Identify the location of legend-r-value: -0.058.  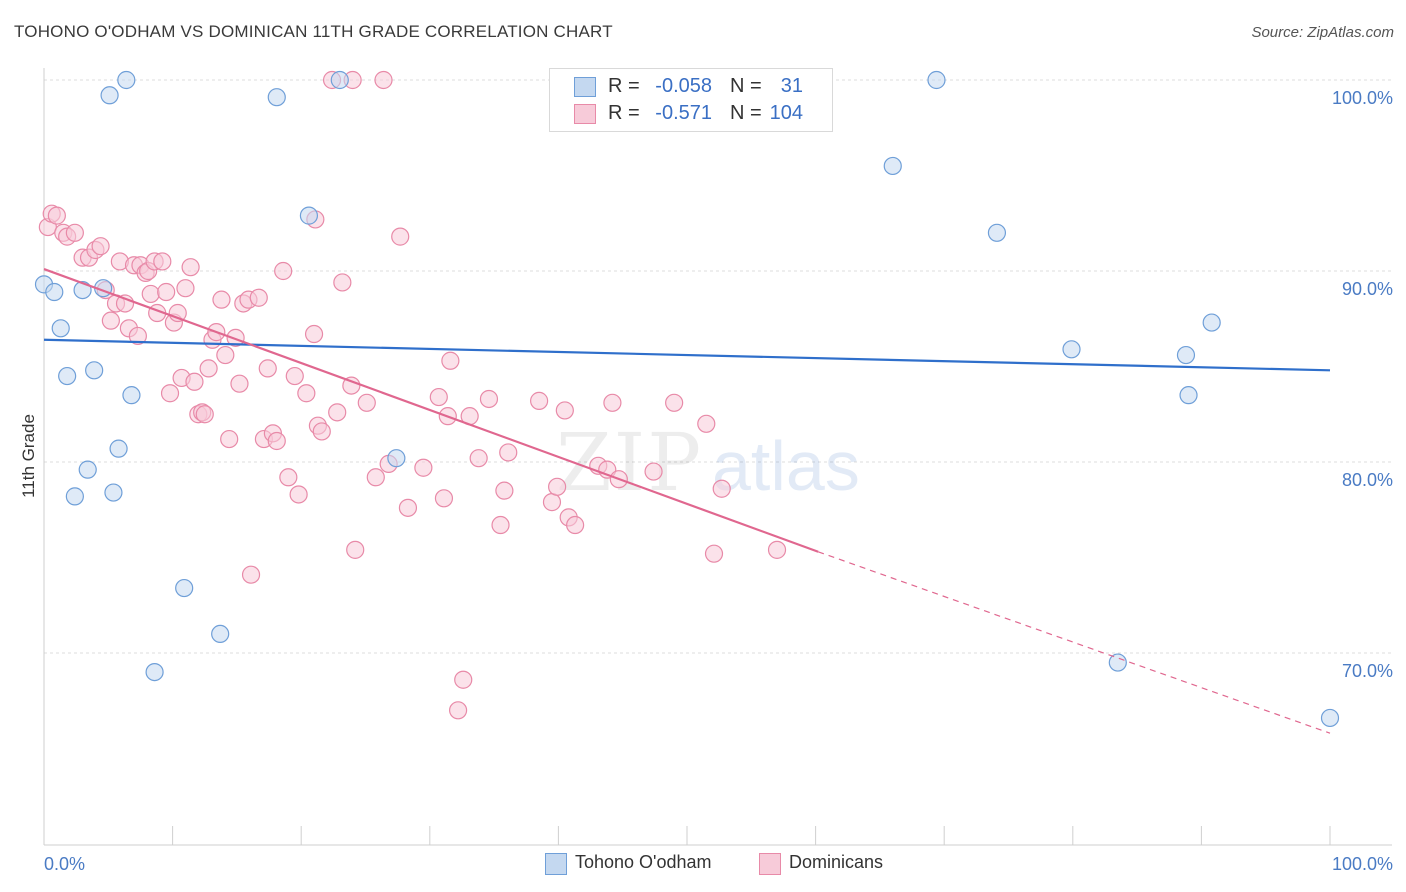
(683, 86).